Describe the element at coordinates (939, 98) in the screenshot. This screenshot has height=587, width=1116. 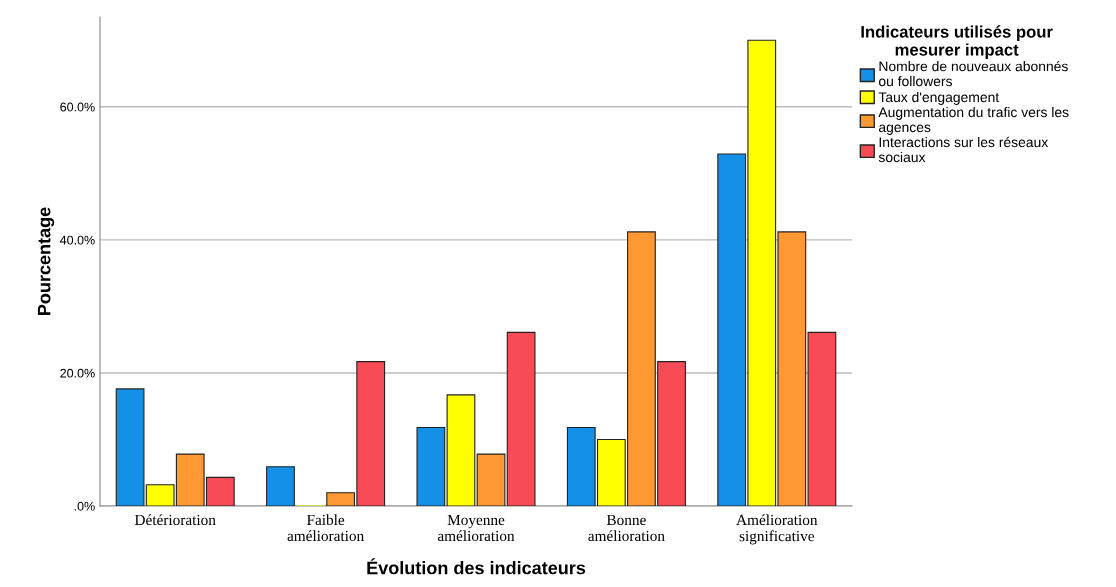
I see `legend-label: Taux d'engagement` at that location.